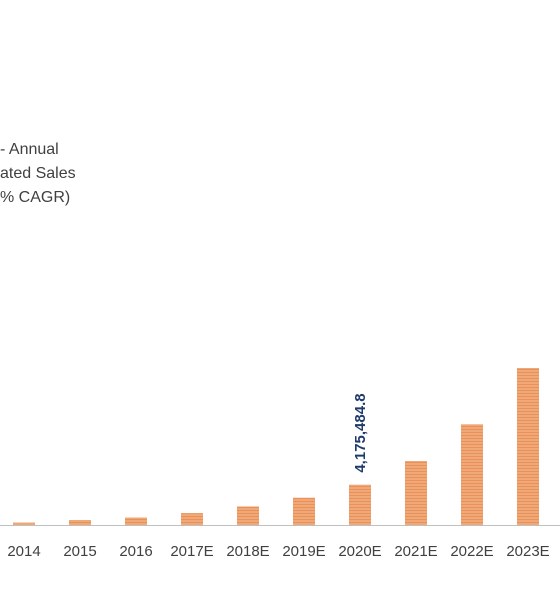  What do you see at coordinates (360, 505) in the screenshot?
I see `bar-2020e` at bounding box center [360, 505].